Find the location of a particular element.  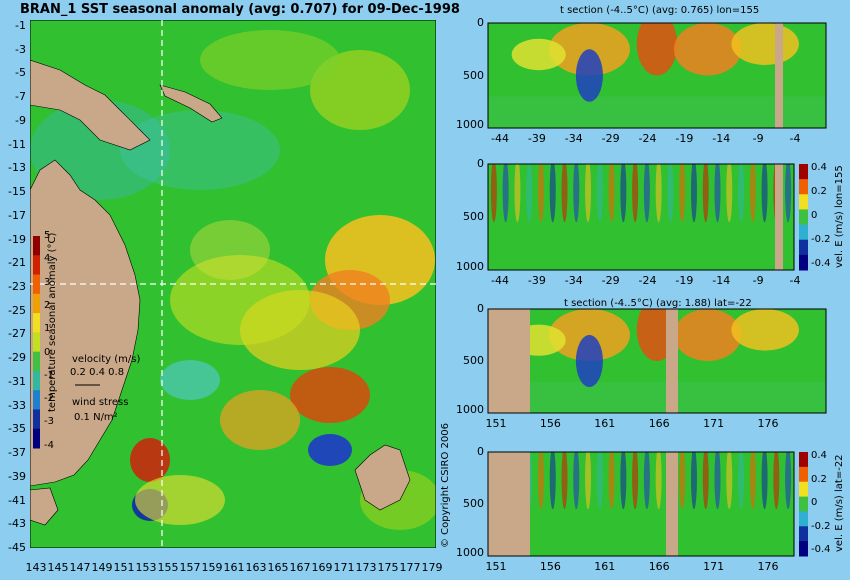

map-x-tick-label: 175 is located at coordinates (388, 567).